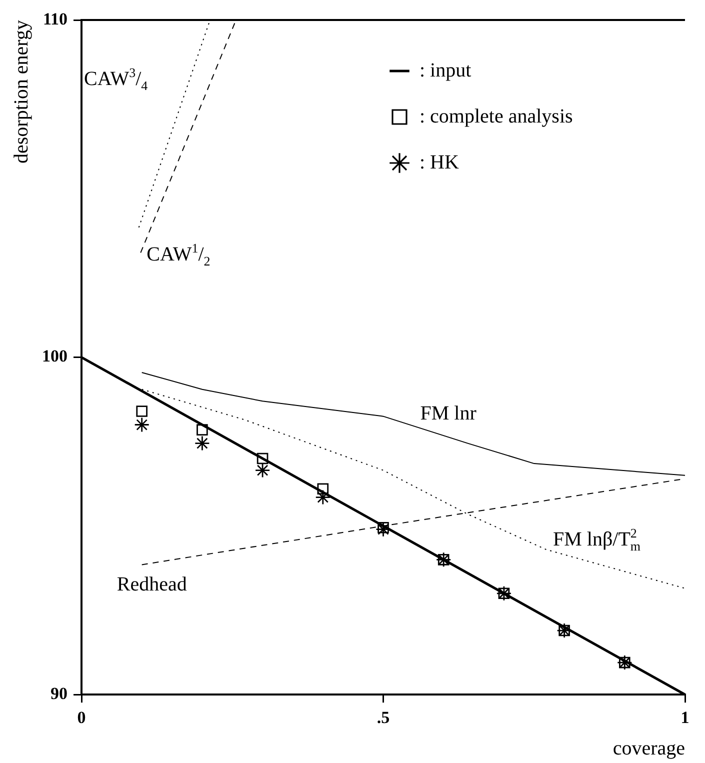 The width and height of the screenshot is (705, 763). What do you see at coordinates (151, 585) in the screenshot?
I see `series-label: Redhead` at bounding box center [151, 585].